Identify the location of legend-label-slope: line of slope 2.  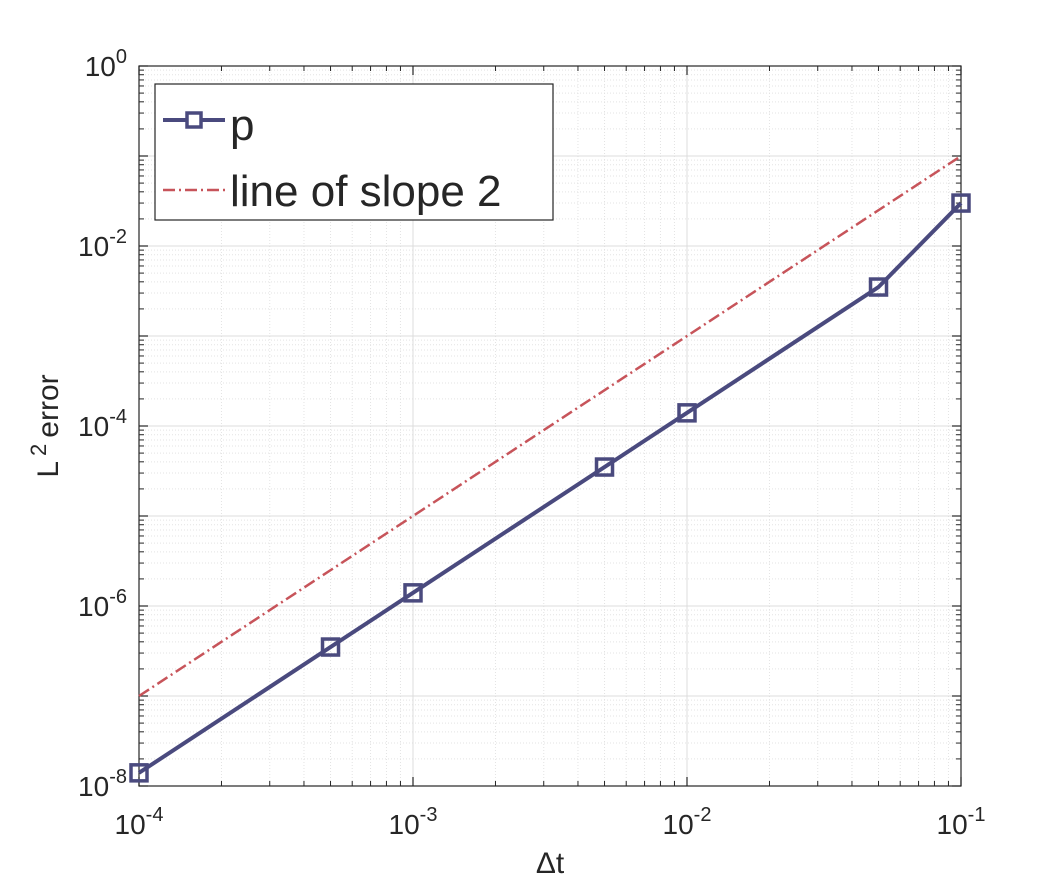
(366, 191).